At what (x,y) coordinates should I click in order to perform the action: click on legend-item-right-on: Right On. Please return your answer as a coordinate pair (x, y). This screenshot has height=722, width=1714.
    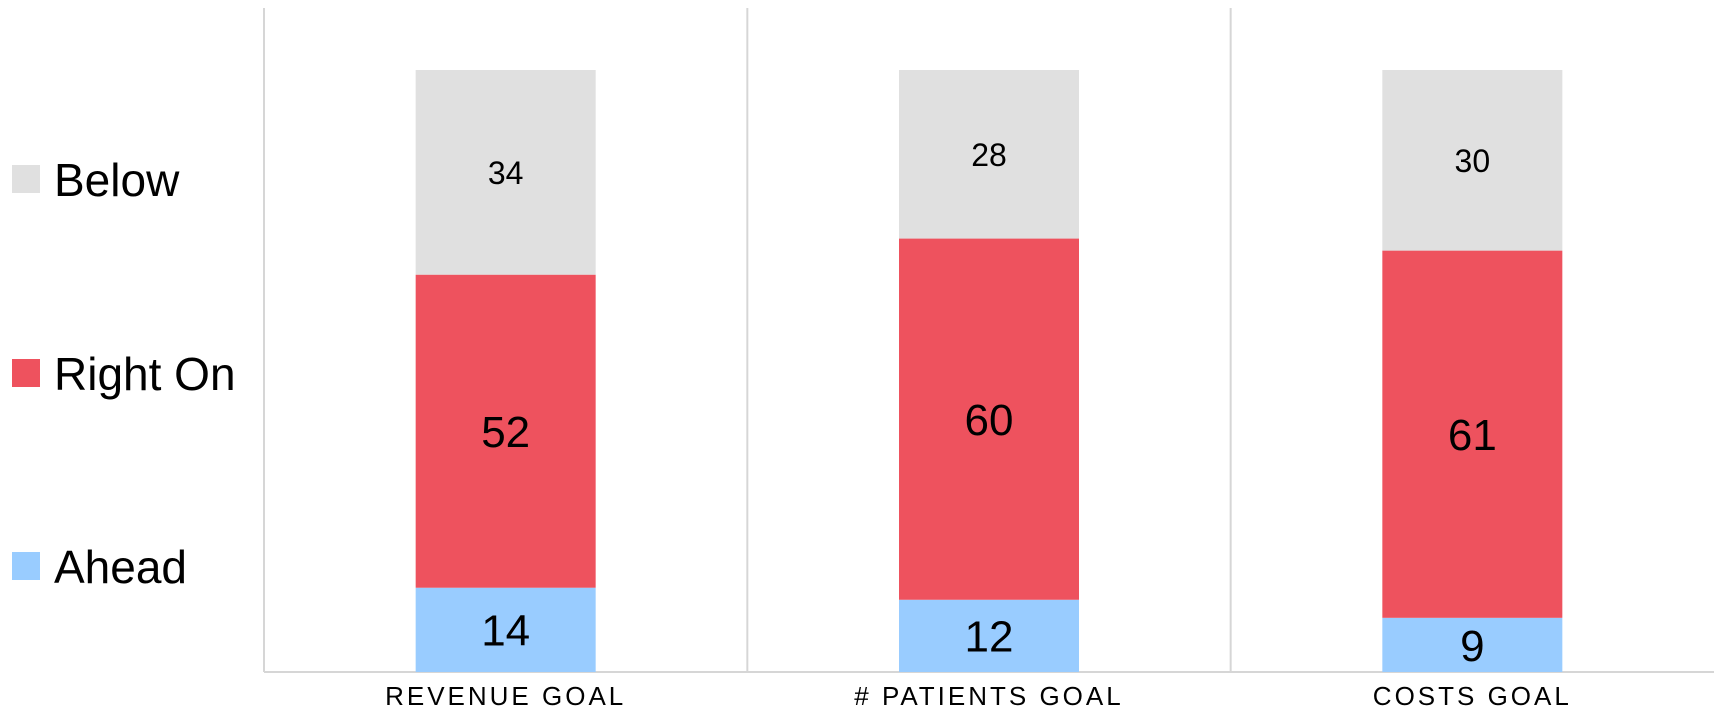
    Looking at the image, I should click on (124, 374).